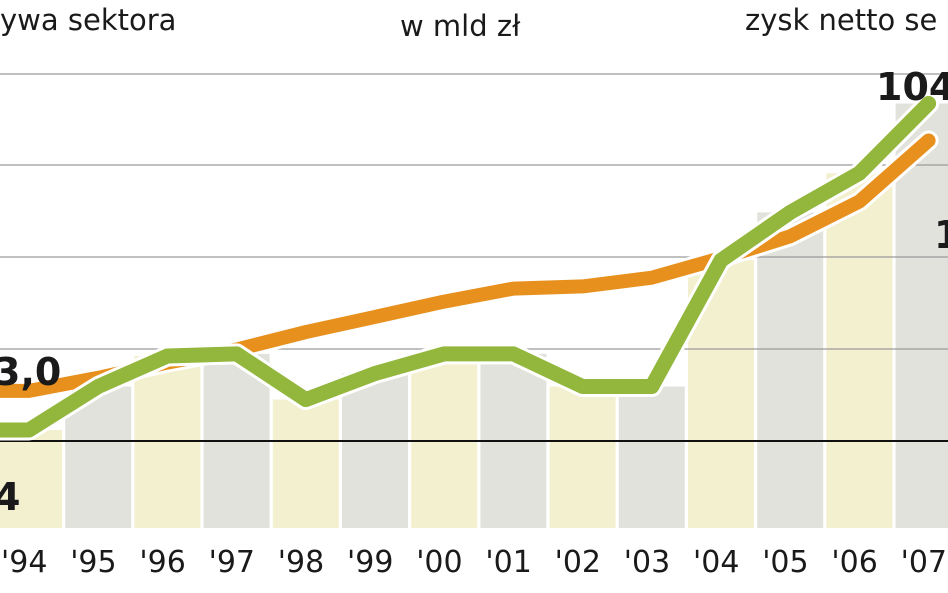 This screenshot has width=948, height=593. What do you see at coordinates (439, 562) in the screenshot?
I see `tick-label-00: '00` at bounding box center [439, 562].